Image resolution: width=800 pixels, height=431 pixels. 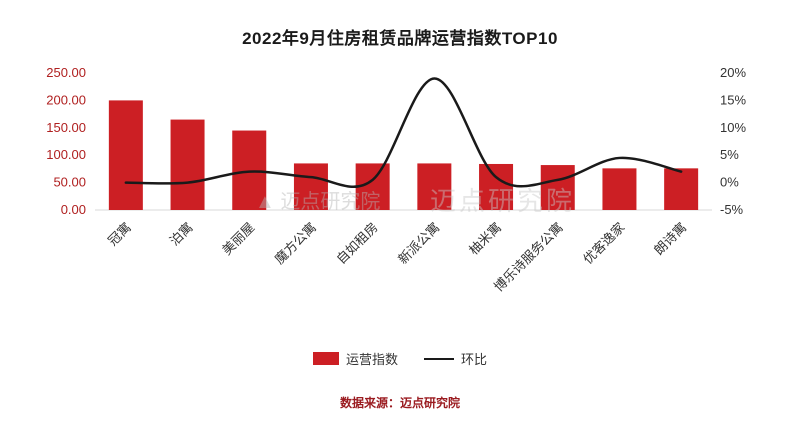 What do you see at coordinates (187, 164) in the screenshot?
I see `bar-泊寓` at bounding box center [187, 164].